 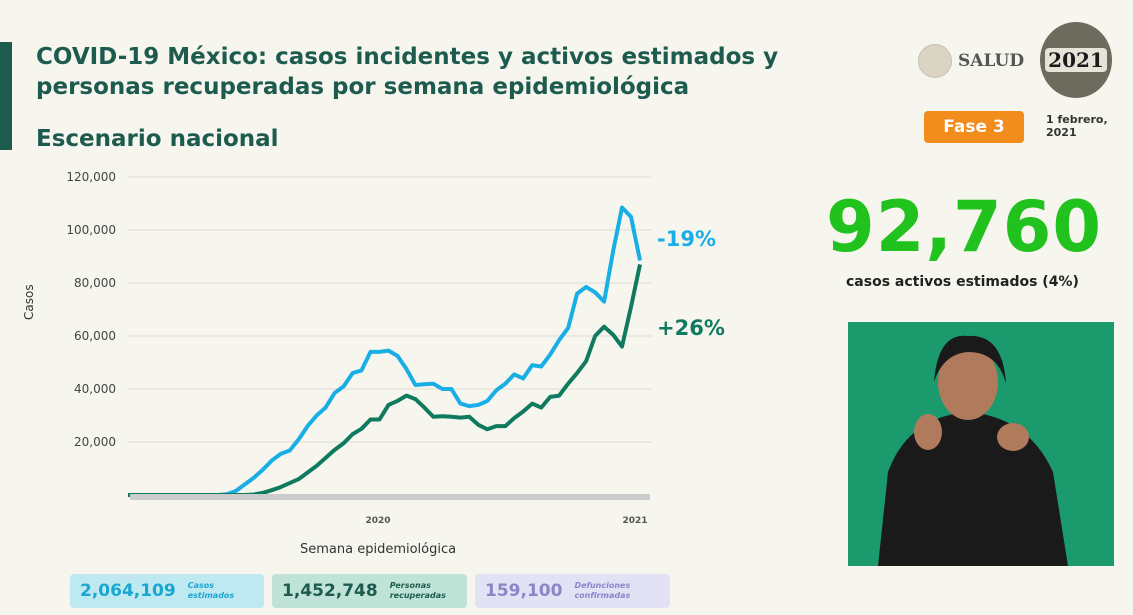 I want to click on y-axis-title: Casos, so click(x=29, y=302).